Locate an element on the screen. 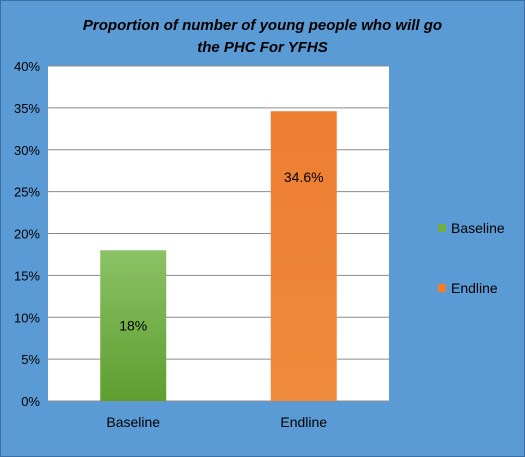 The image size is (525, 457). data-label-baseline: 18% is located at coordinates (133, 326).